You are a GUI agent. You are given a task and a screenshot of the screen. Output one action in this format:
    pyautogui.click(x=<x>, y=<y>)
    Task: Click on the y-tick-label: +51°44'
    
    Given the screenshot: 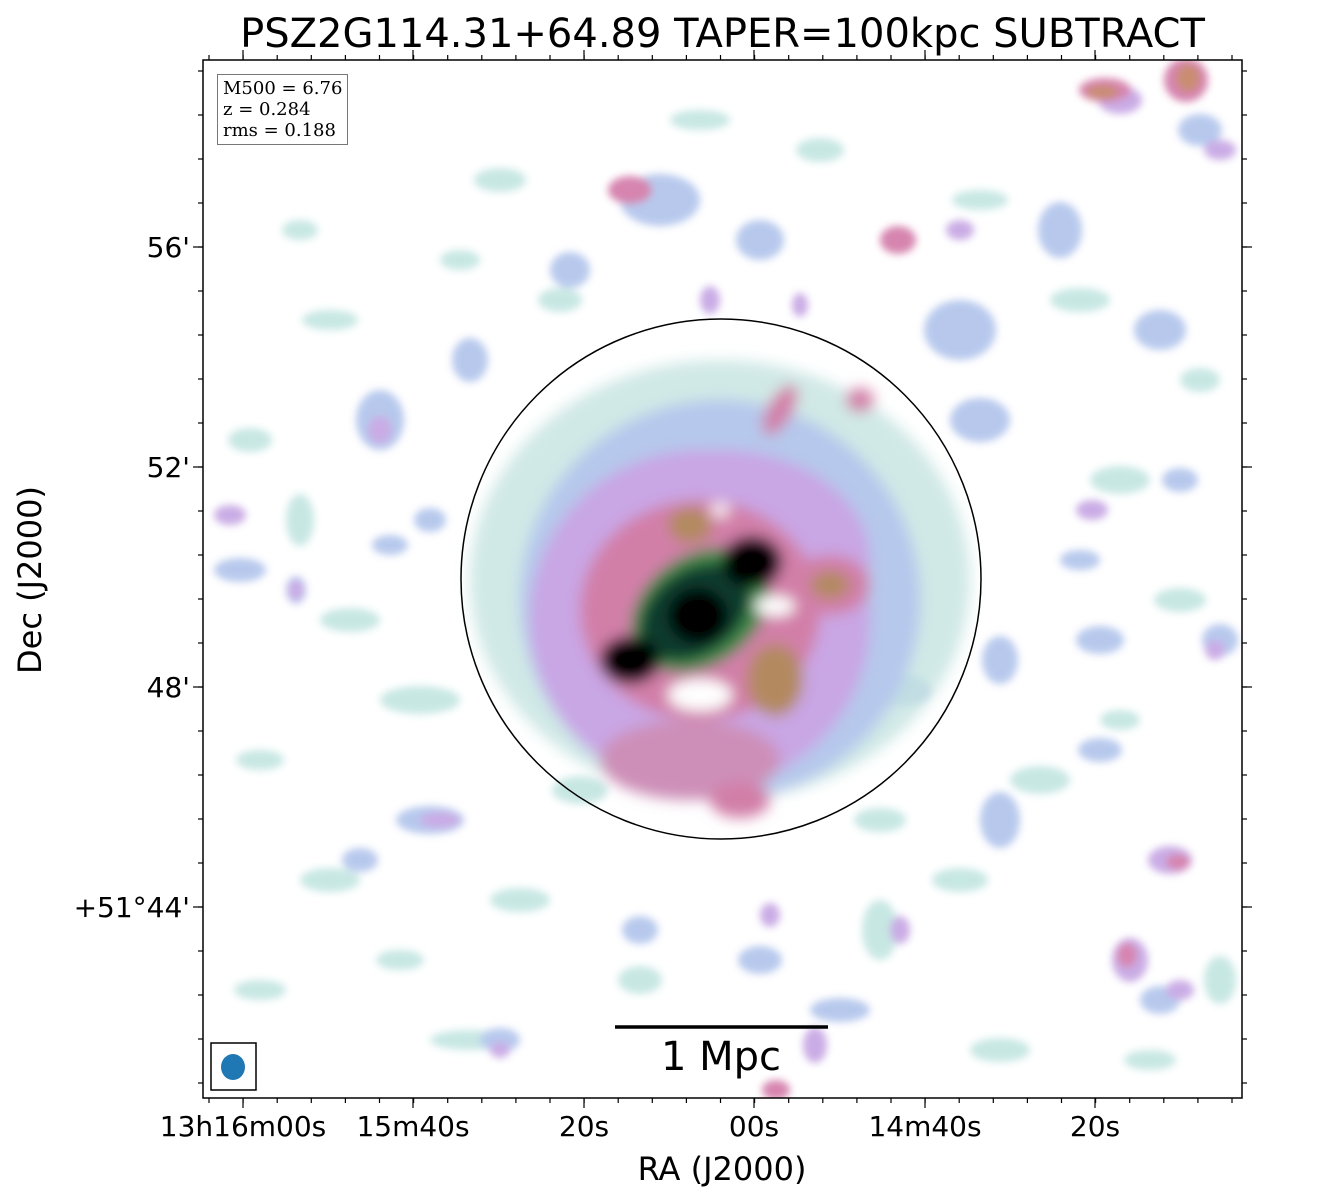 What is the action you would take?
    pyautogui.click(x=131, y=907)
    